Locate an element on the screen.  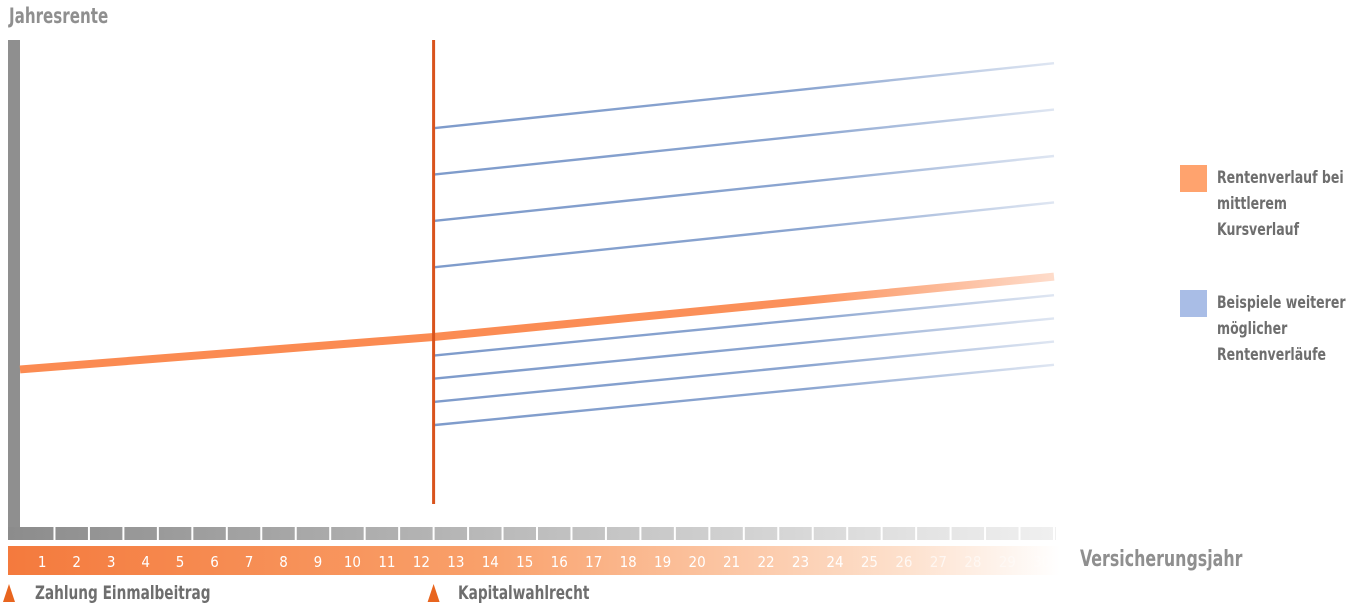
x-tick-label: 17 is located at coordinates (593, 562).